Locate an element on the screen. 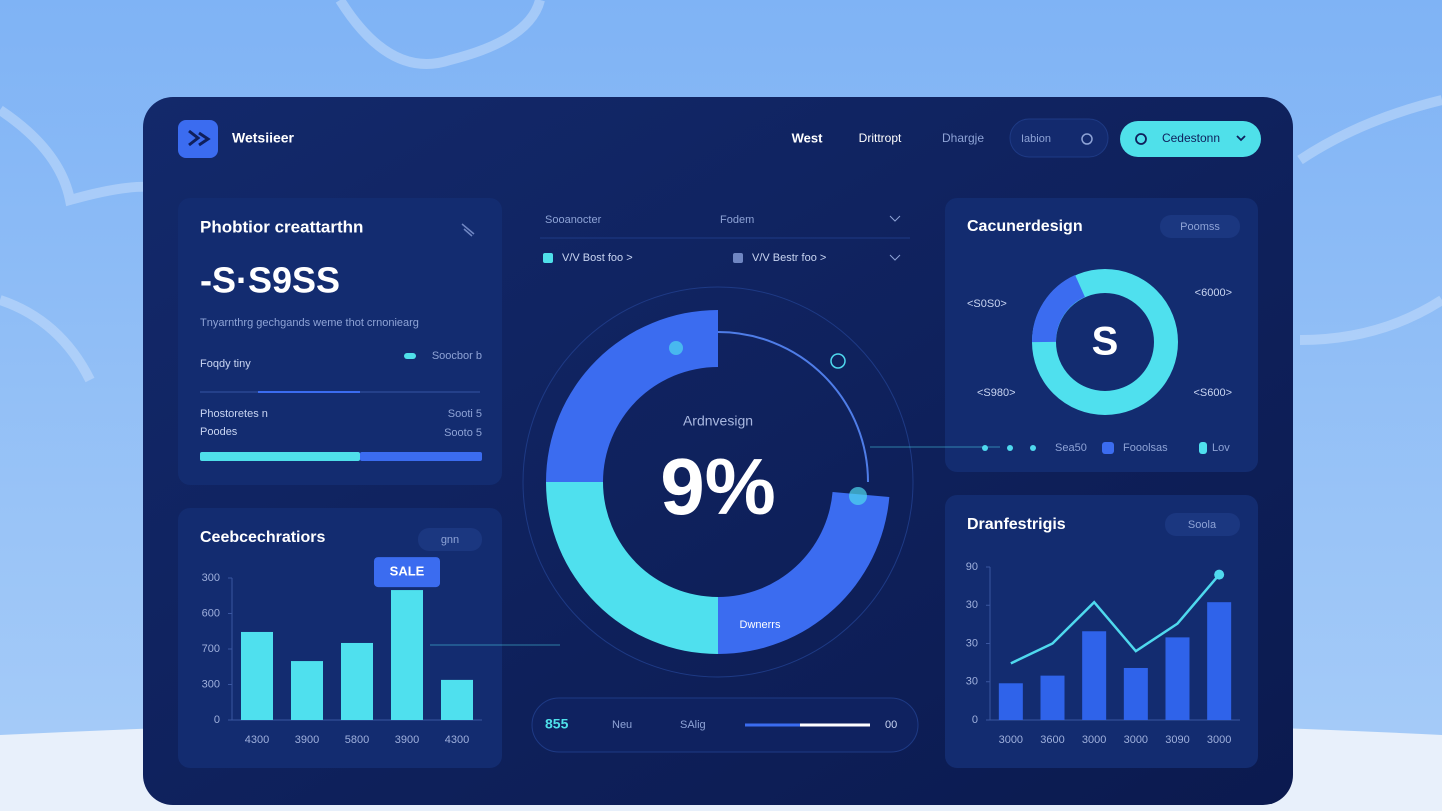 The width and height of the screenshot is (1442, 811). row-label: Phostoretes n is located at coordinates (234, 414).